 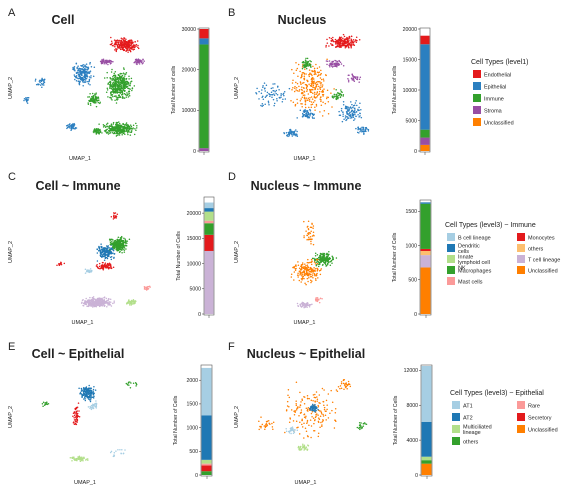 I want to click on panel-letter: D, so click(x=232, y=177).